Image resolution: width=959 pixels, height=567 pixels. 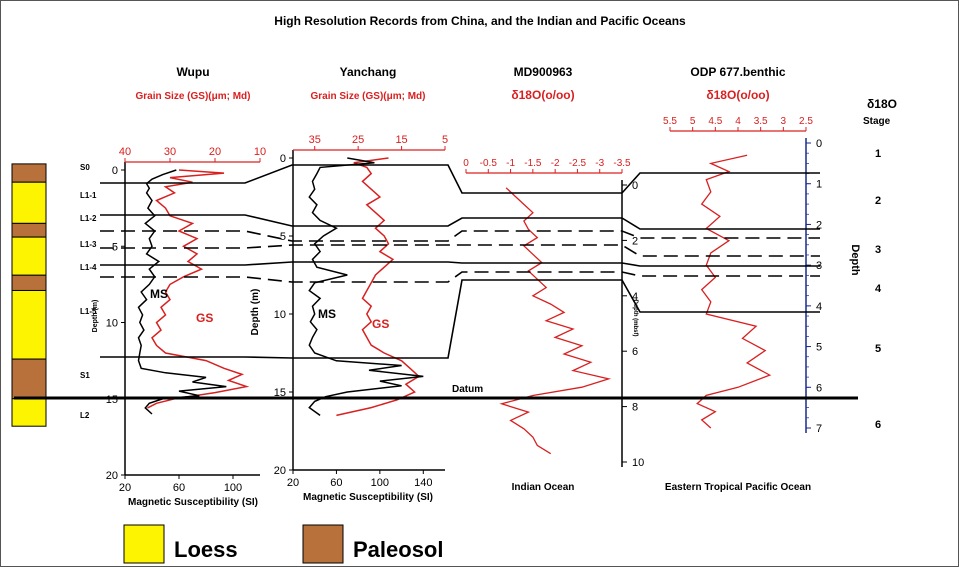 What do you see at coordinates (819, 307) in the screenshot?
I see `depth-tick-label: 4` at bounding box center [819, 307].